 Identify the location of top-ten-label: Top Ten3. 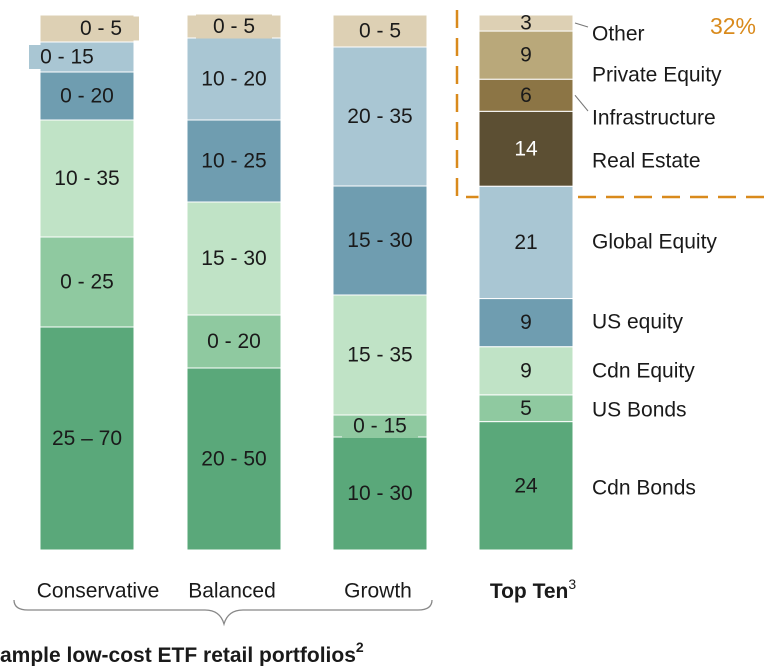
(533, 589).